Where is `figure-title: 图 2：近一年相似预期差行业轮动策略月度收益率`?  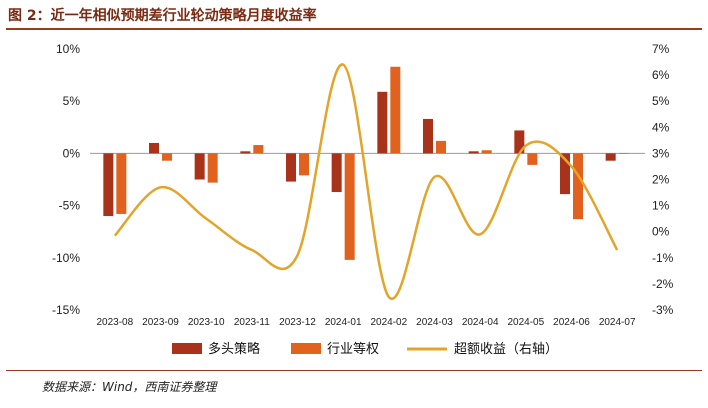 figure-title: 图 2：近一年相似预期差行业轮动策略月度收益率 is located at coordinates (162, 16).